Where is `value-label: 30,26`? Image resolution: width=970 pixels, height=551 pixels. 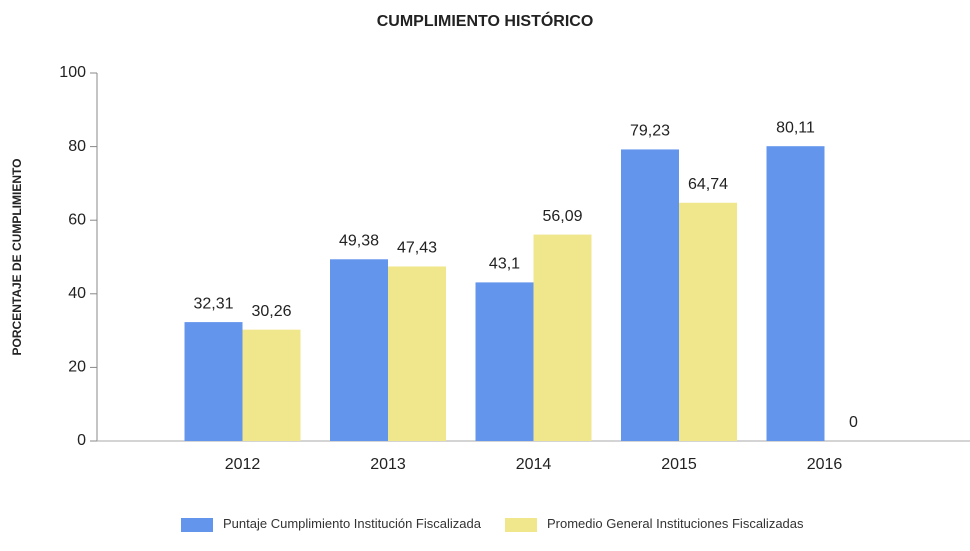 value-label: 30,26 is located at coordinates (271, 311).